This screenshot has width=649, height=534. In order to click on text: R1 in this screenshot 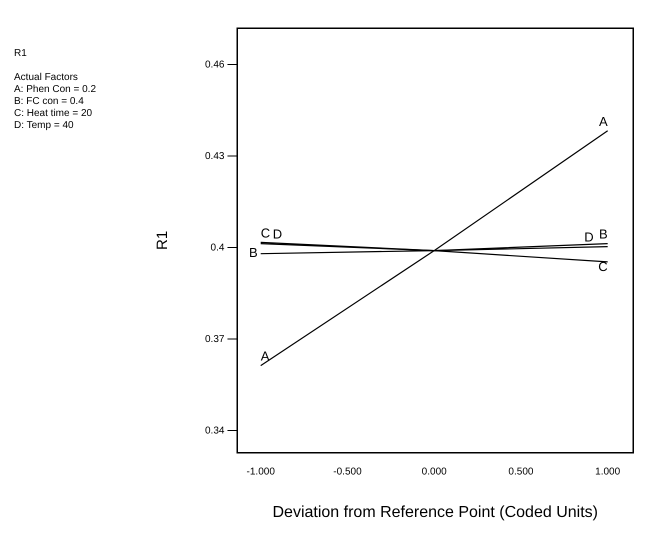, I will do `click(21, 54)`.